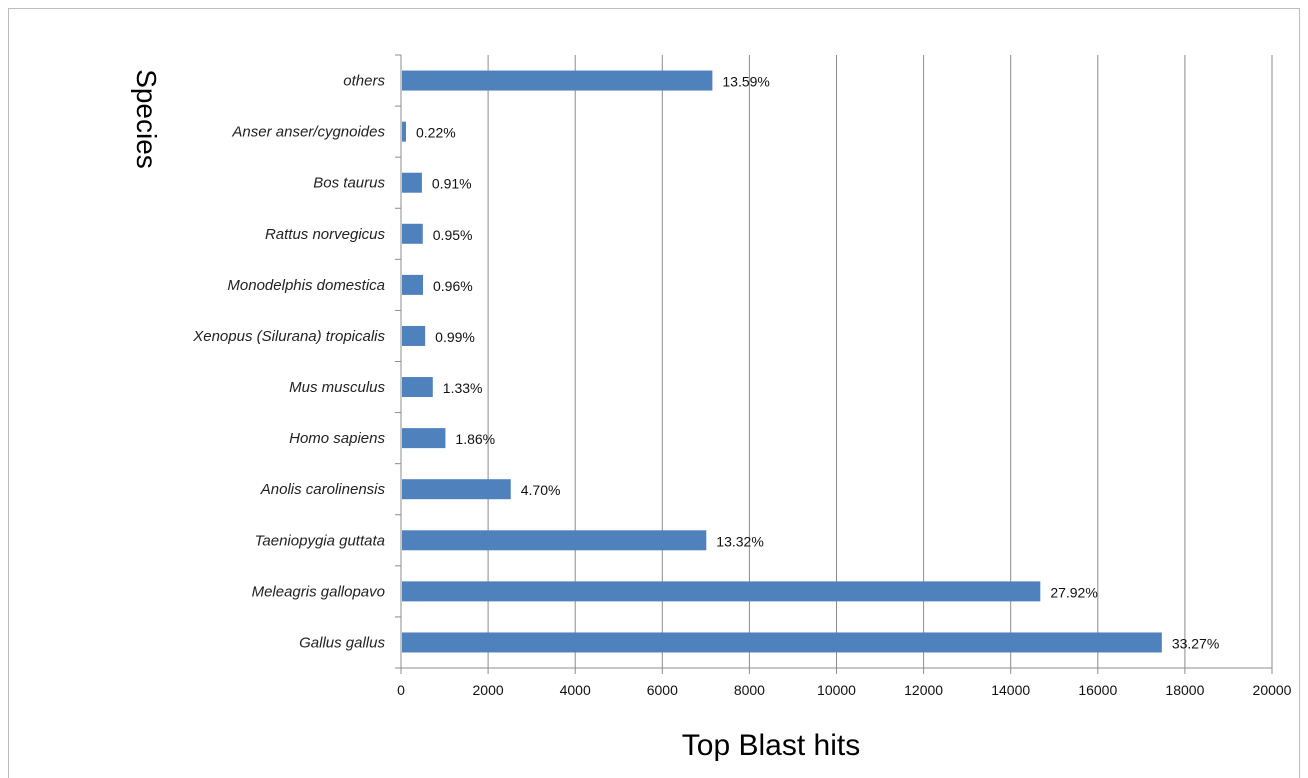  Describe the element at coordinates (364, 81) in the screenshot. I see `category-label: others` at that location.